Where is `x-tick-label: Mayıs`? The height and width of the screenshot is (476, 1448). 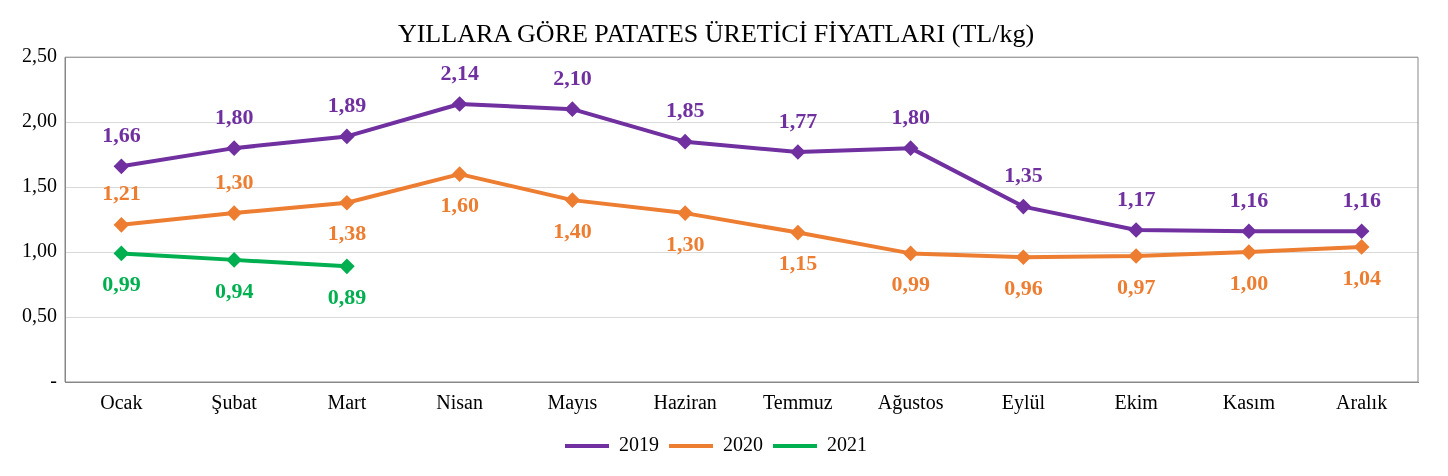
x-tick-label: Mayıs is located at coordinates (572, 403).